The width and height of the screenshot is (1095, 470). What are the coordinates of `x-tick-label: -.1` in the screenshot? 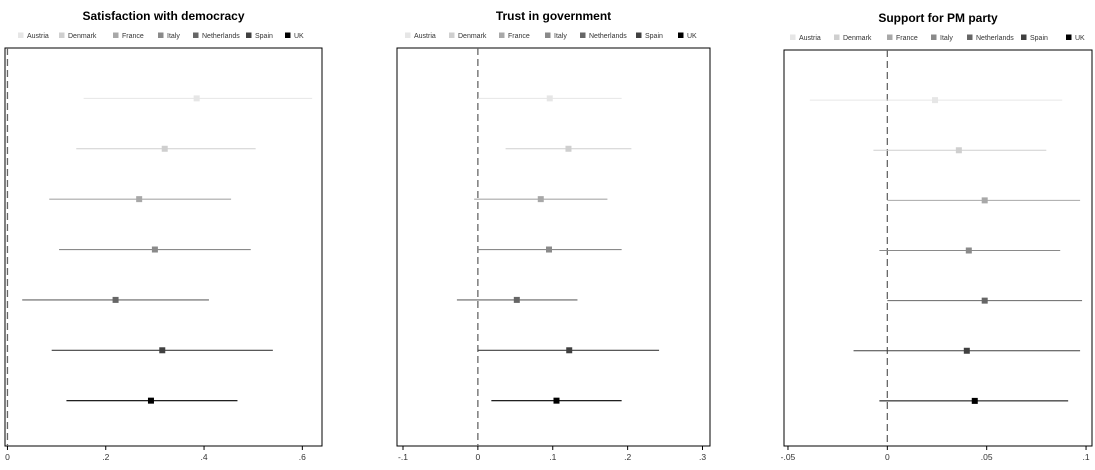 It's located at (403, 457).